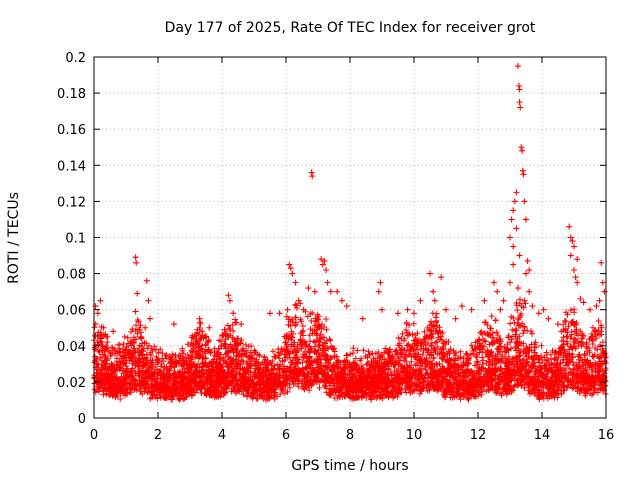  What do you see at coordinates (71, 130) in the screenshot?
I see `y-tick-label: 0.16` at bounding box center [71, 130].